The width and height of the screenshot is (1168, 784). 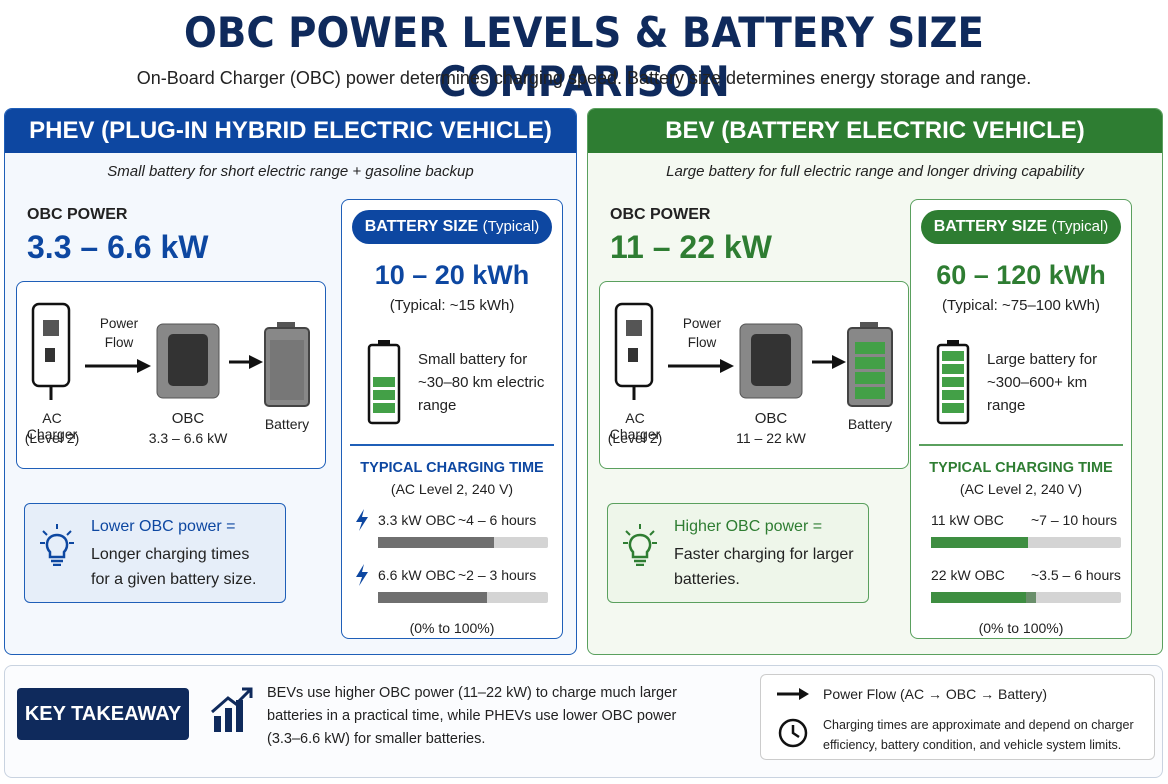 I want to click on capacity-typical: (Typical: ~75–100 kWh), so click(x=1021, y=305).